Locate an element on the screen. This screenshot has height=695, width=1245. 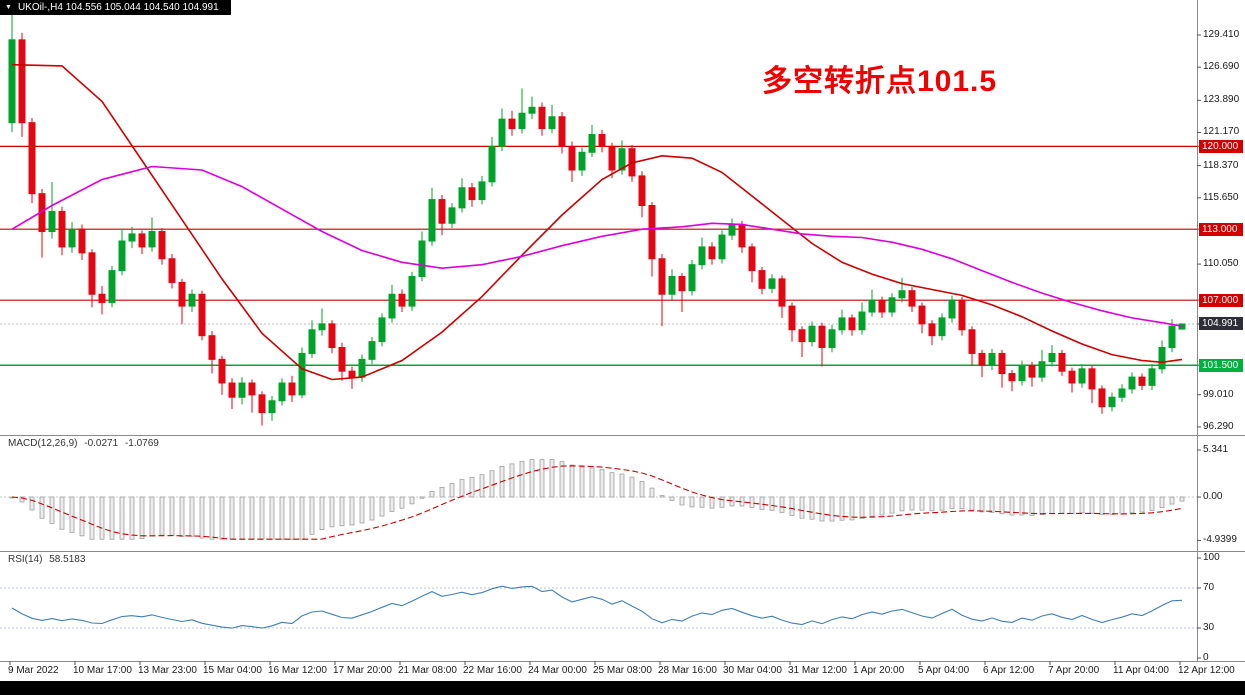
time-axis-label: 25 Mar 08:00 is located at coordinates (622, 670).